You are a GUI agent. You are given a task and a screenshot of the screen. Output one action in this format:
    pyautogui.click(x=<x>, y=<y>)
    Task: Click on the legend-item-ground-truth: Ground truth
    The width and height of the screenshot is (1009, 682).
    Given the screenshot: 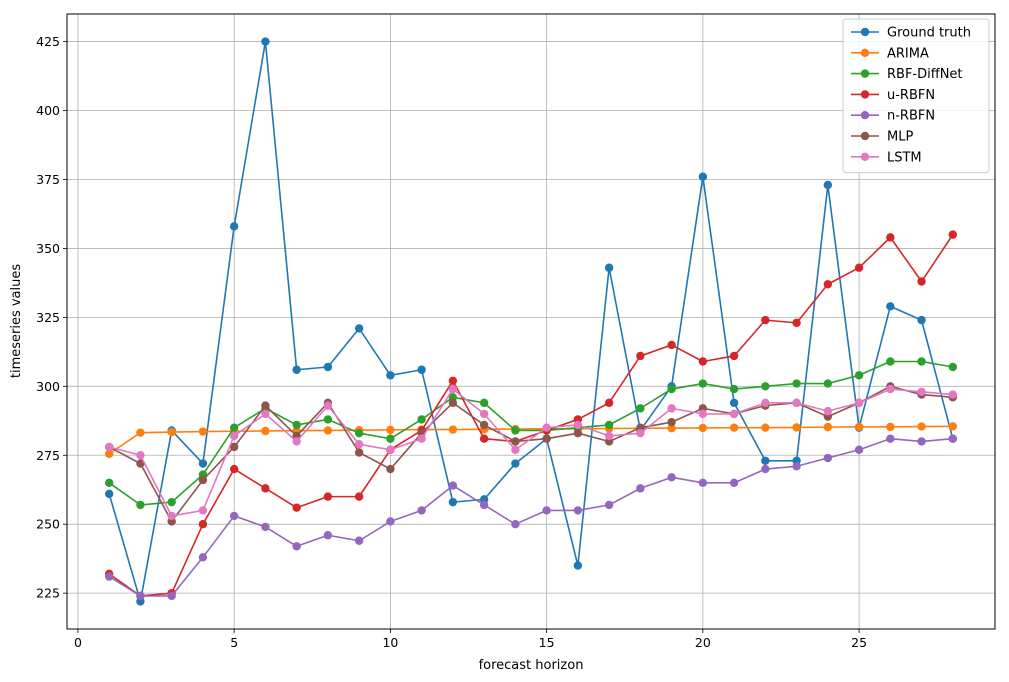 What is the action you would take?
    pyautogui.click(x=911, y=33)
    